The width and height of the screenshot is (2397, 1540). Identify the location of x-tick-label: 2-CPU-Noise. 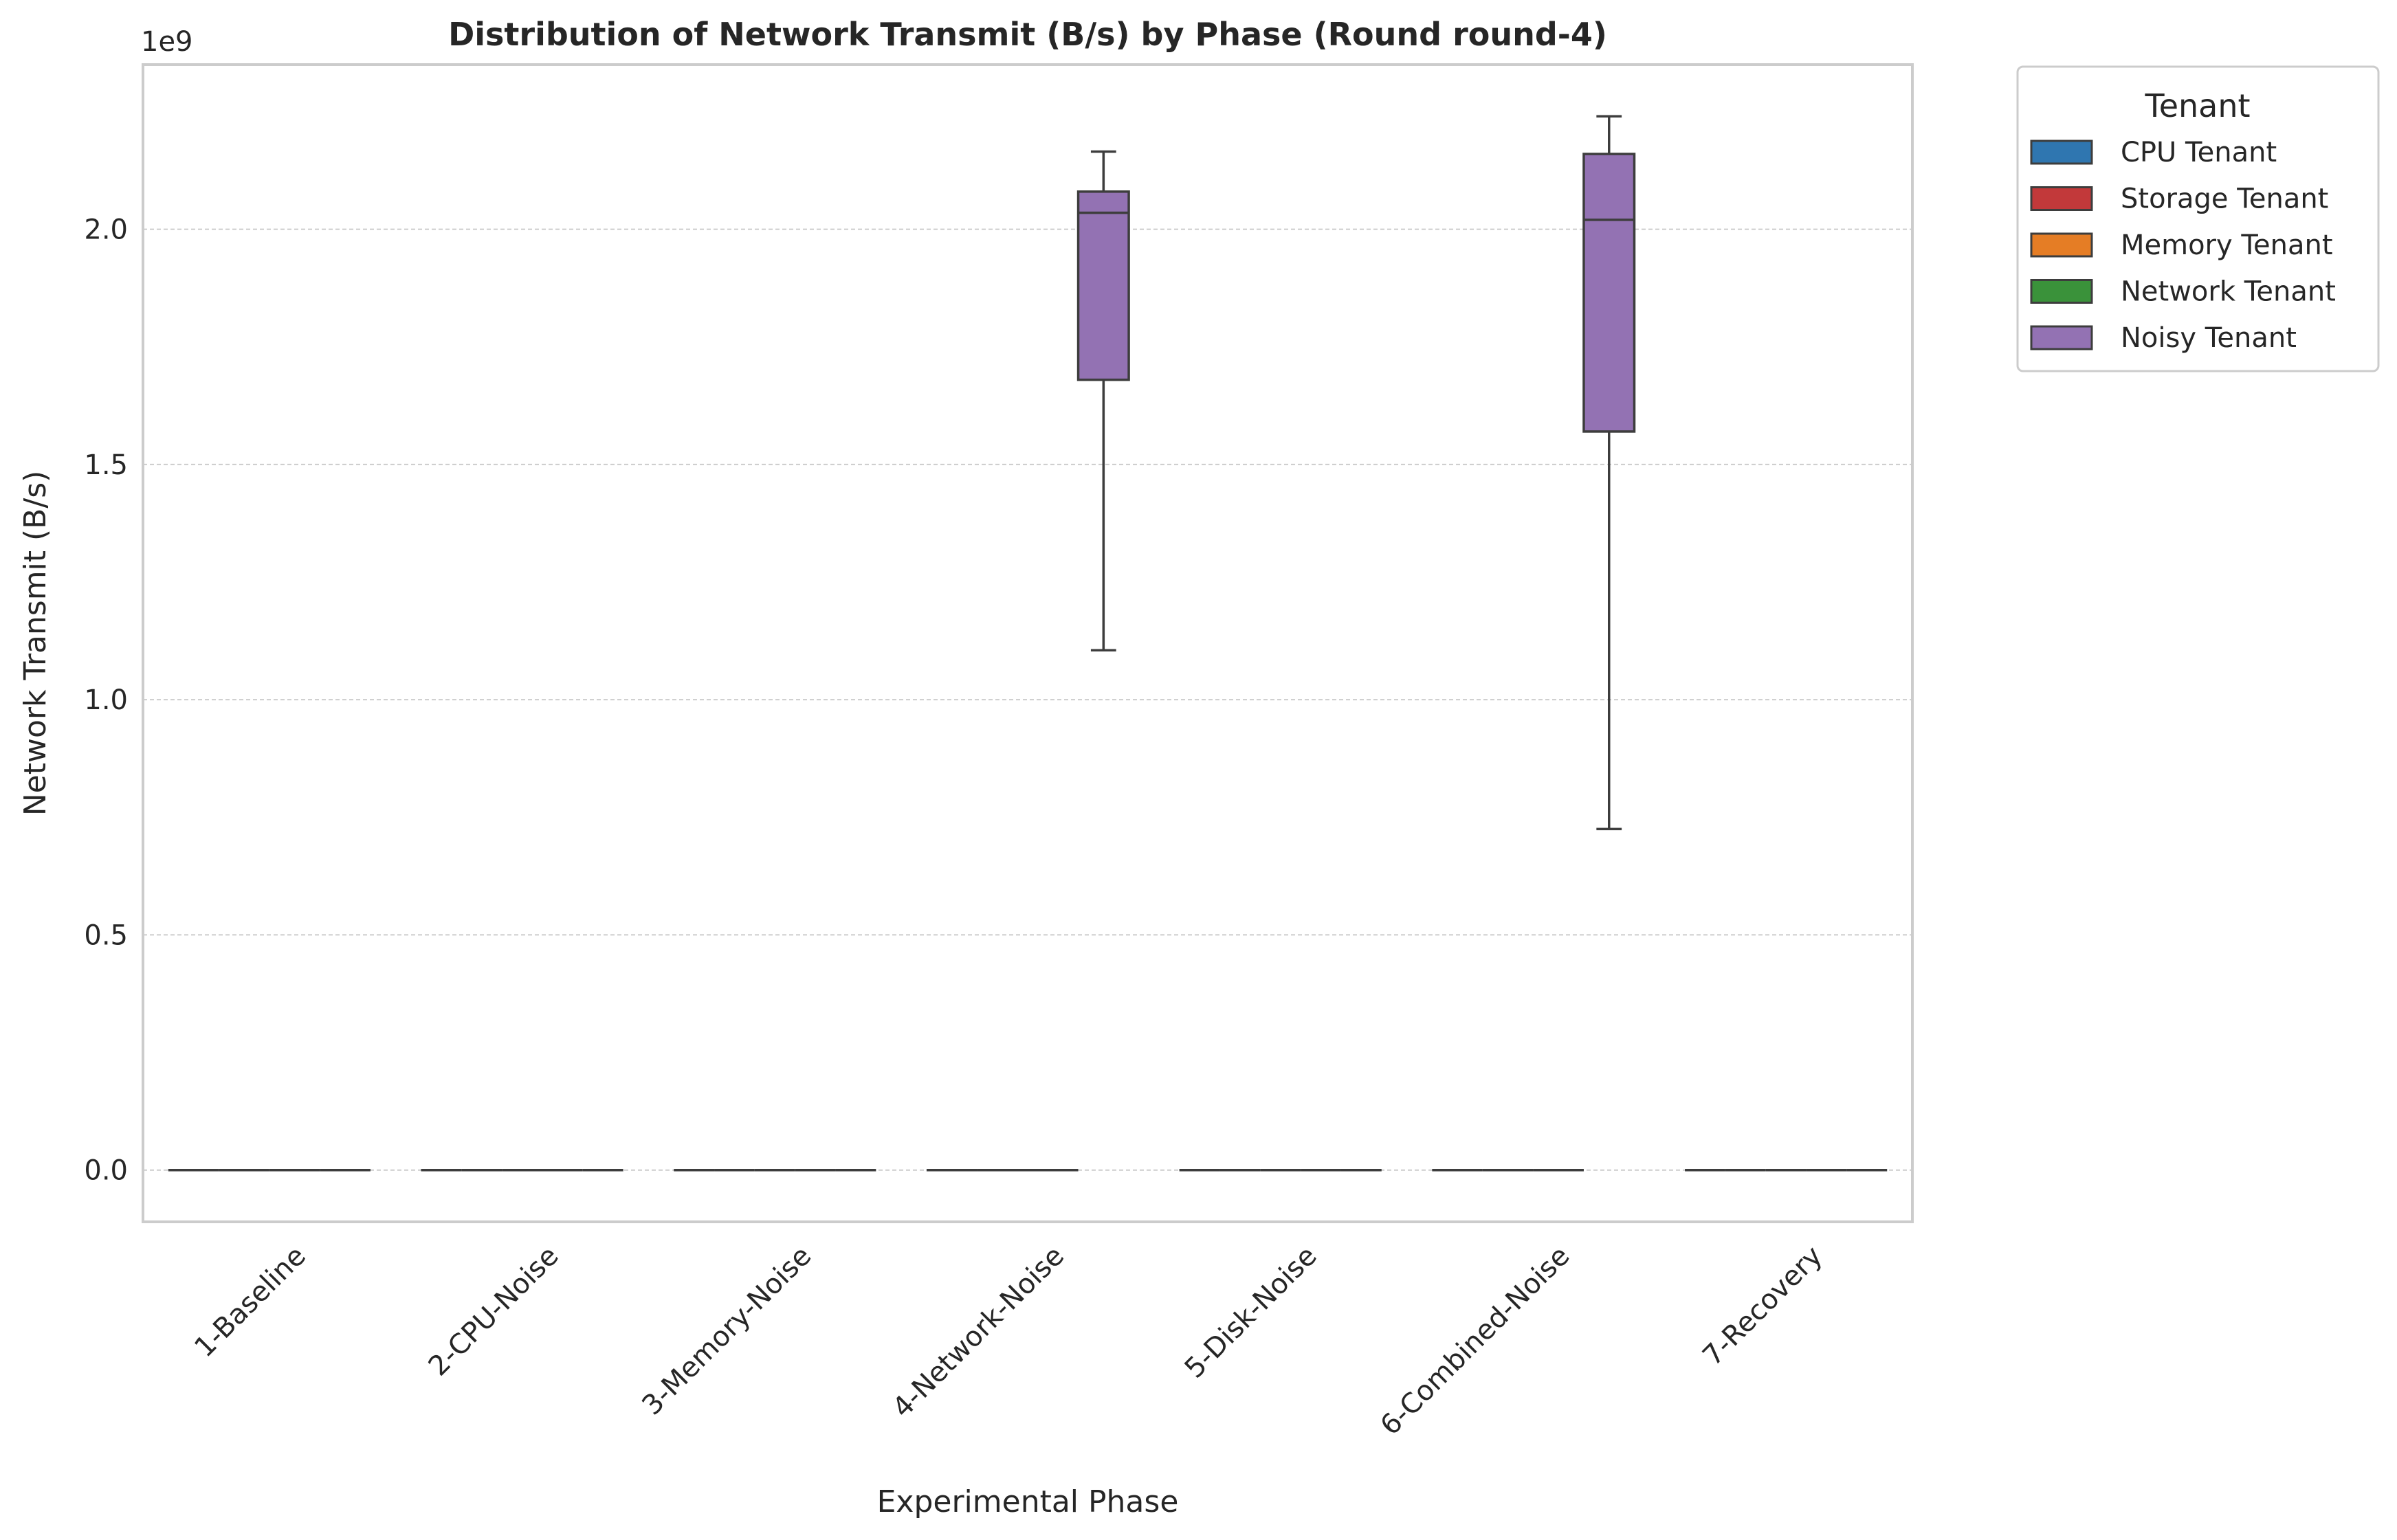
(494, 1311).